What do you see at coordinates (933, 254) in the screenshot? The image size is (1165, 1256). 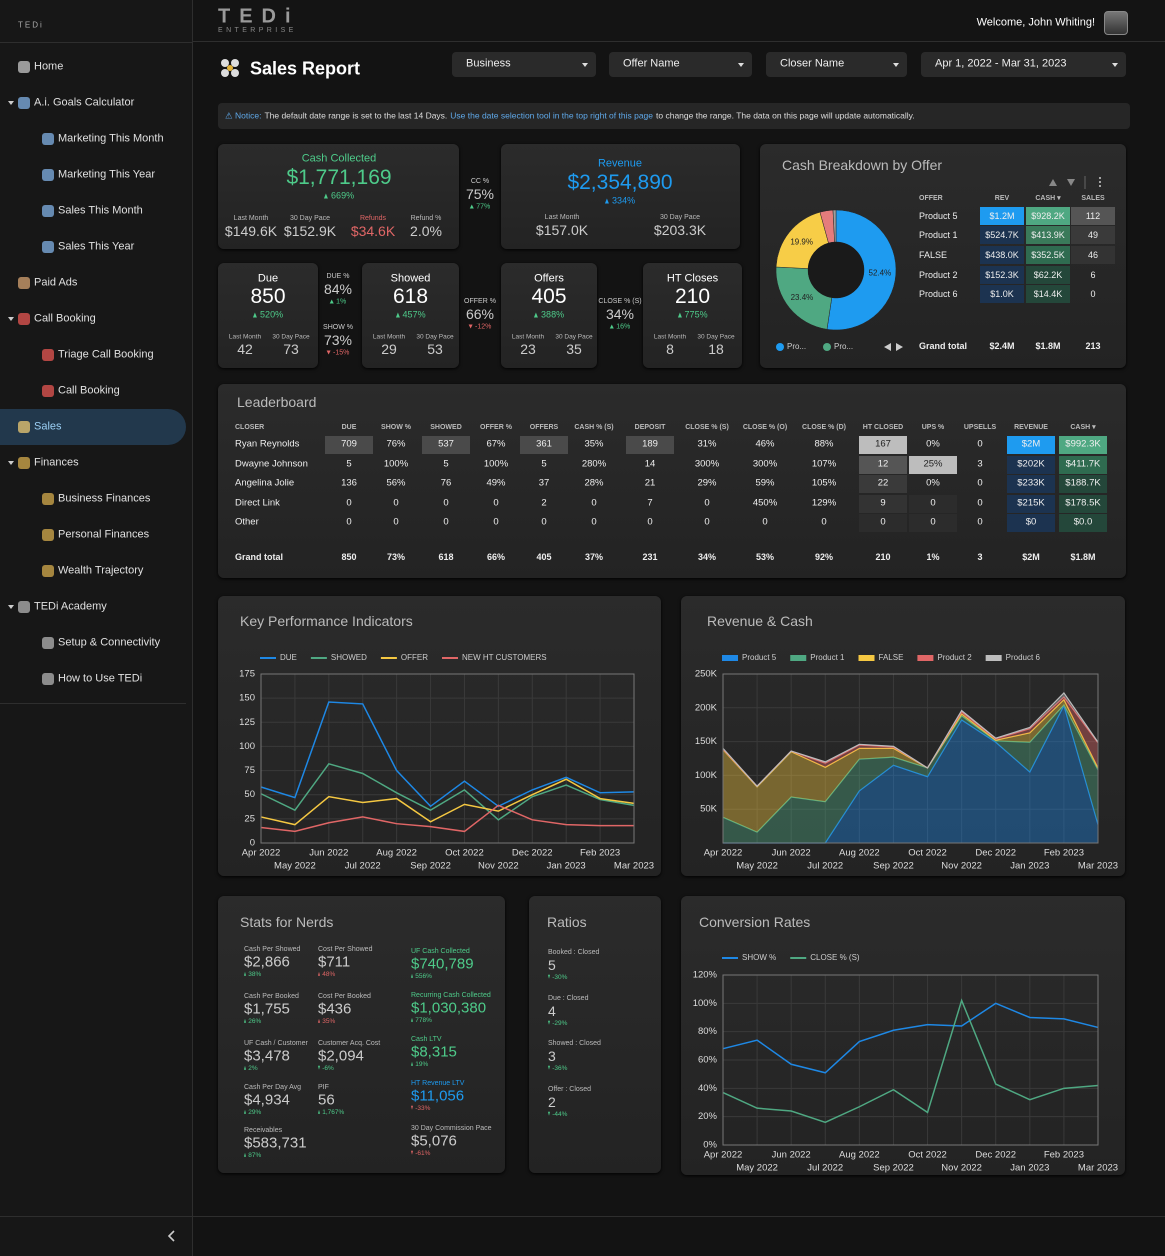 I see `table-cell: FALSE` at bounding box center [933, 254].